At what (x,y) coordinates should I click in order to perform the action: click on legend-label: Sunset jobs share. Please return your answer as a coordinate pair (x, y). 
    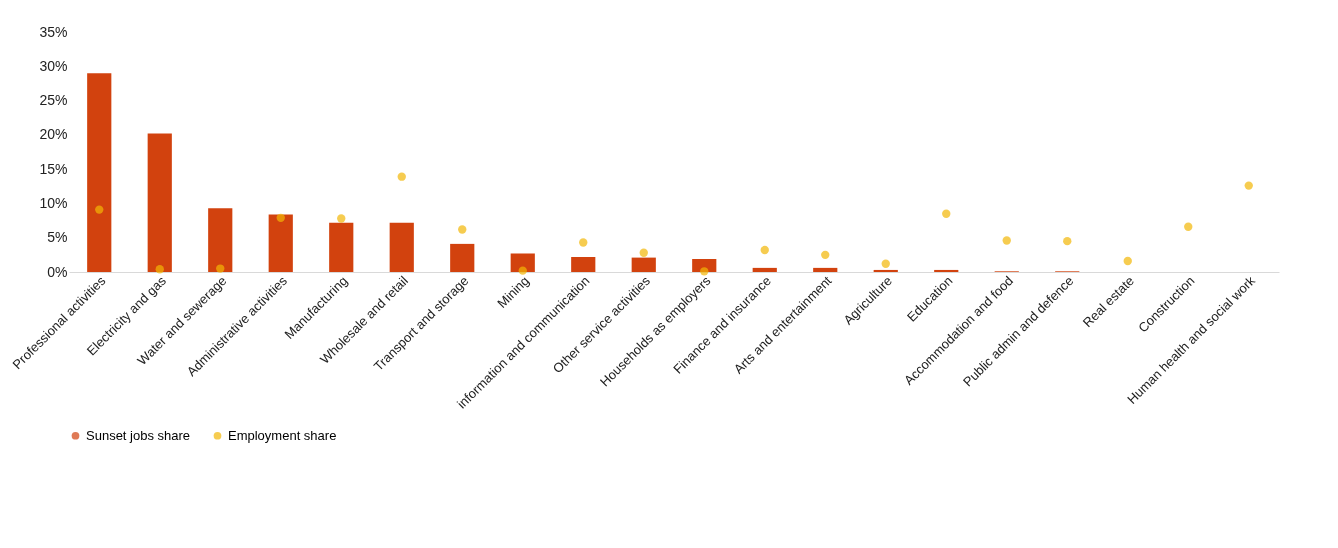
    Looking at the image, I should click on (138, 435).